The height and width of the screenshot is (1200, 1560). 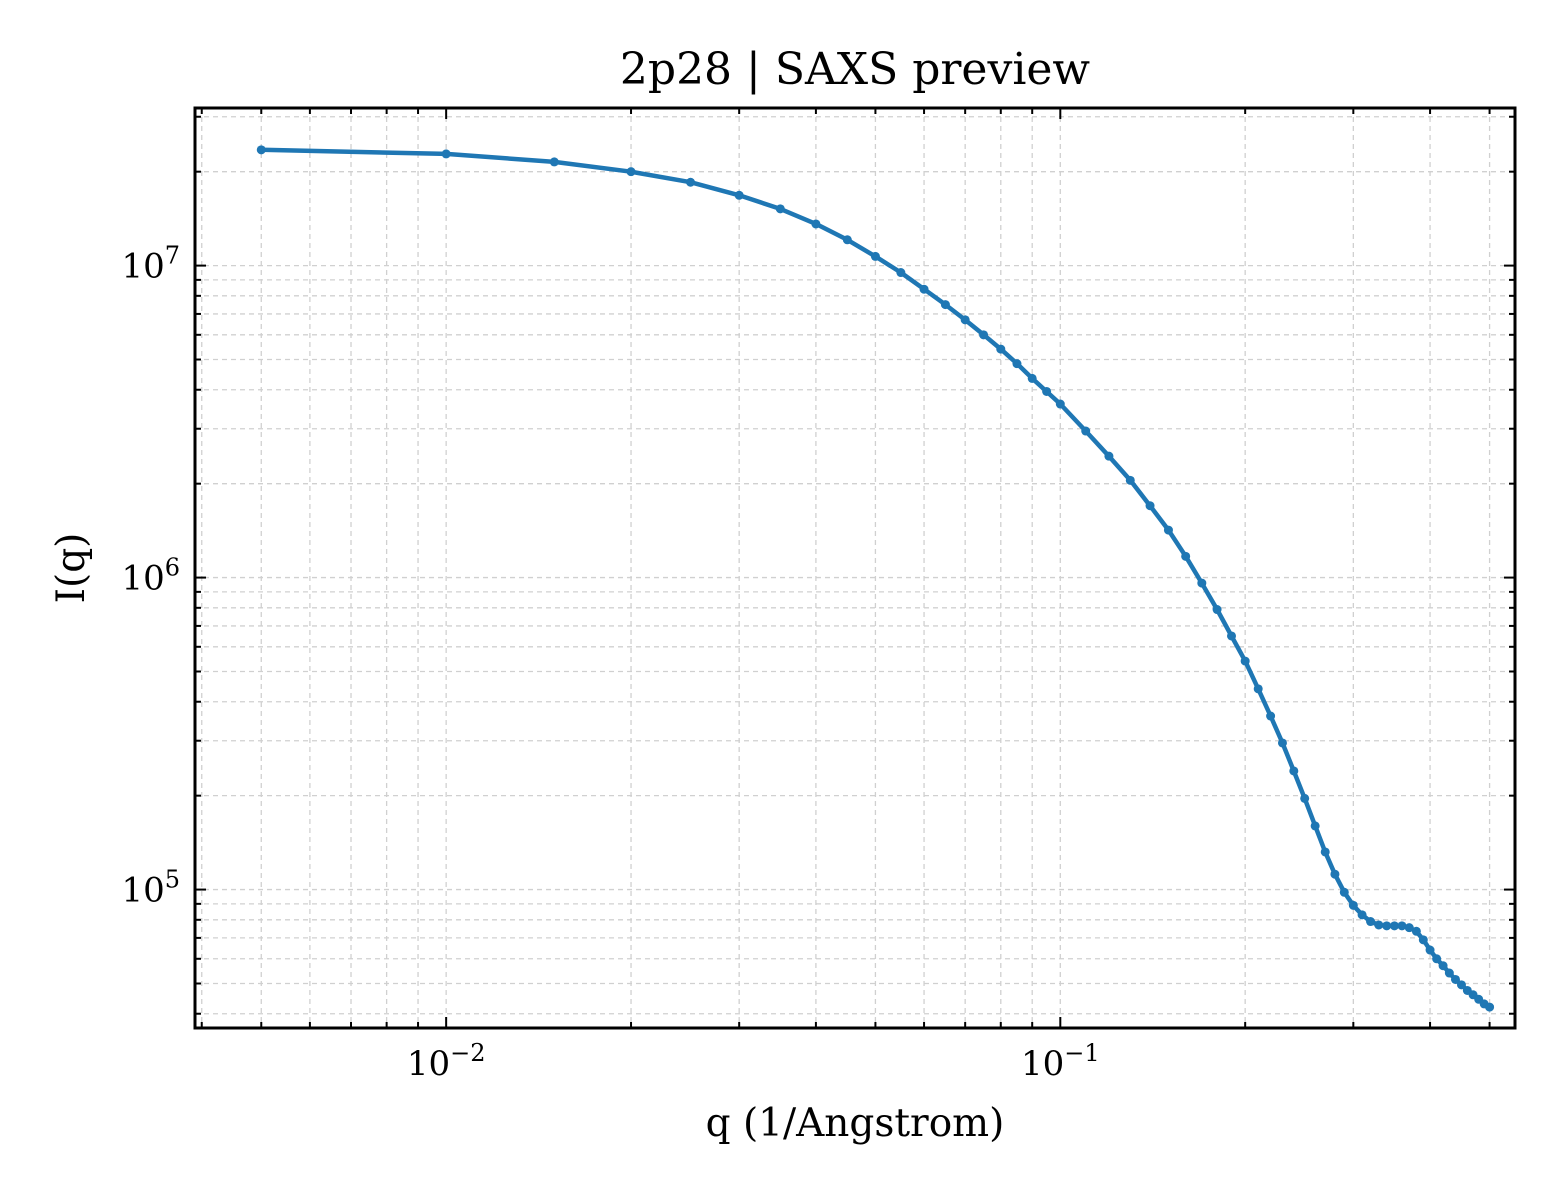 What do you see at coordinates (150, 576) in the screenshot?
I see `y-tick-label: 10⁶` at bounding box center [150, 576].